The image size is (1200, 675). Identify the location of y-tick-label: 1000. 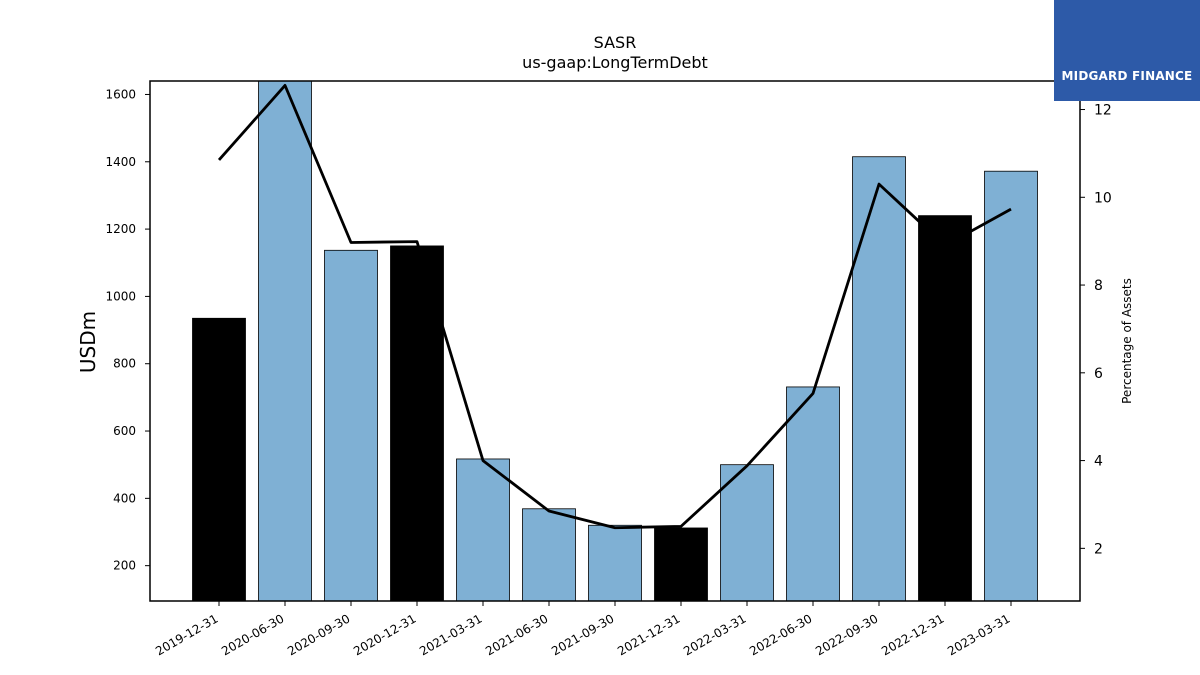
(120, 296).